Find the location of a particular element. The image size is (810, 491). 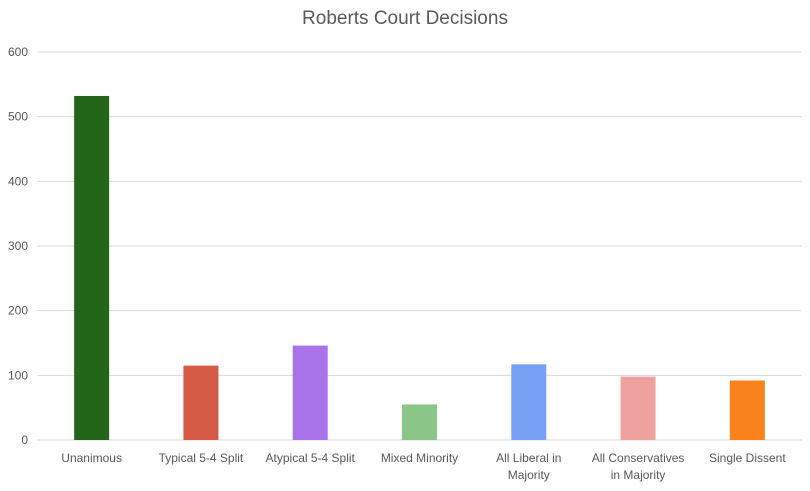

y-tick-label: 200 is located at coordinates (18, 311).